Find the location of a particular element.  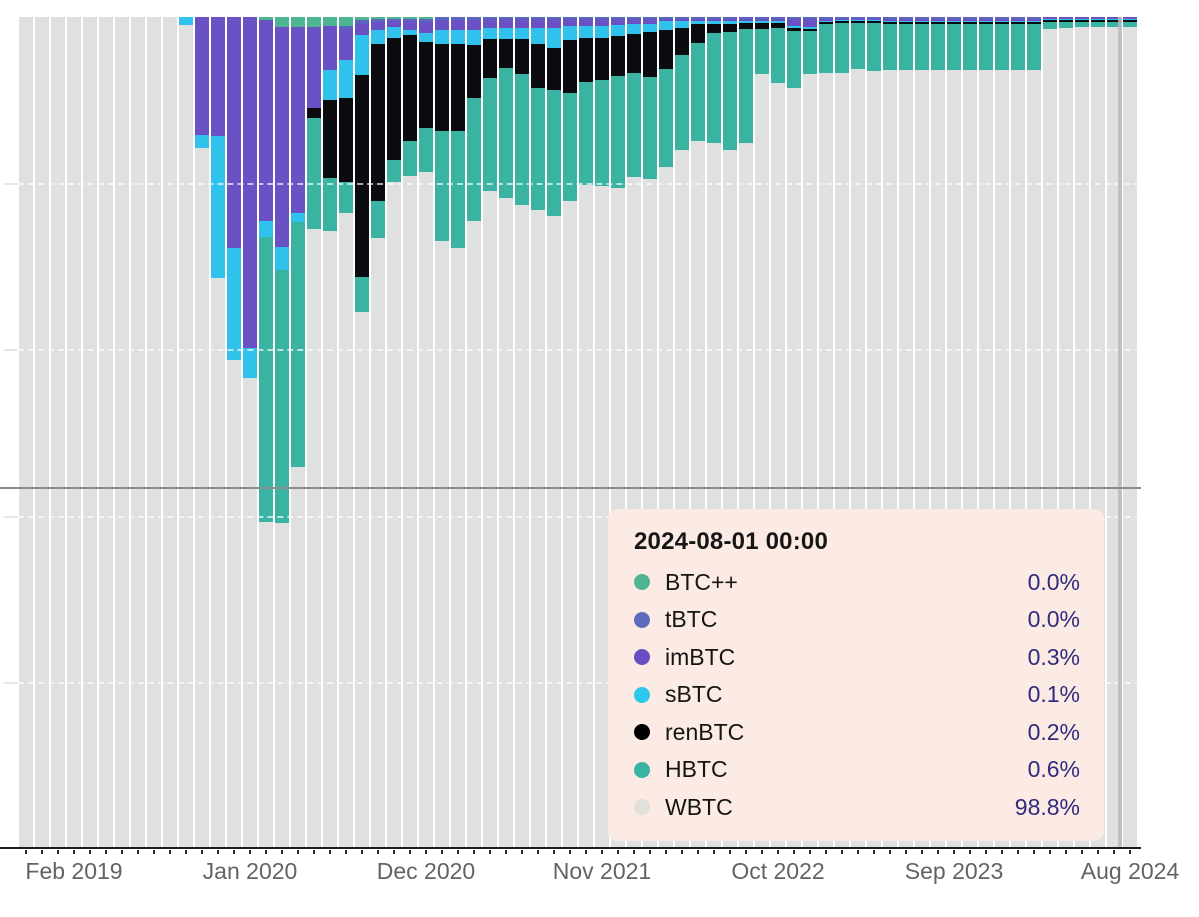

tooltip-series-value: 0.6% is located at coordinates (1053, 769).